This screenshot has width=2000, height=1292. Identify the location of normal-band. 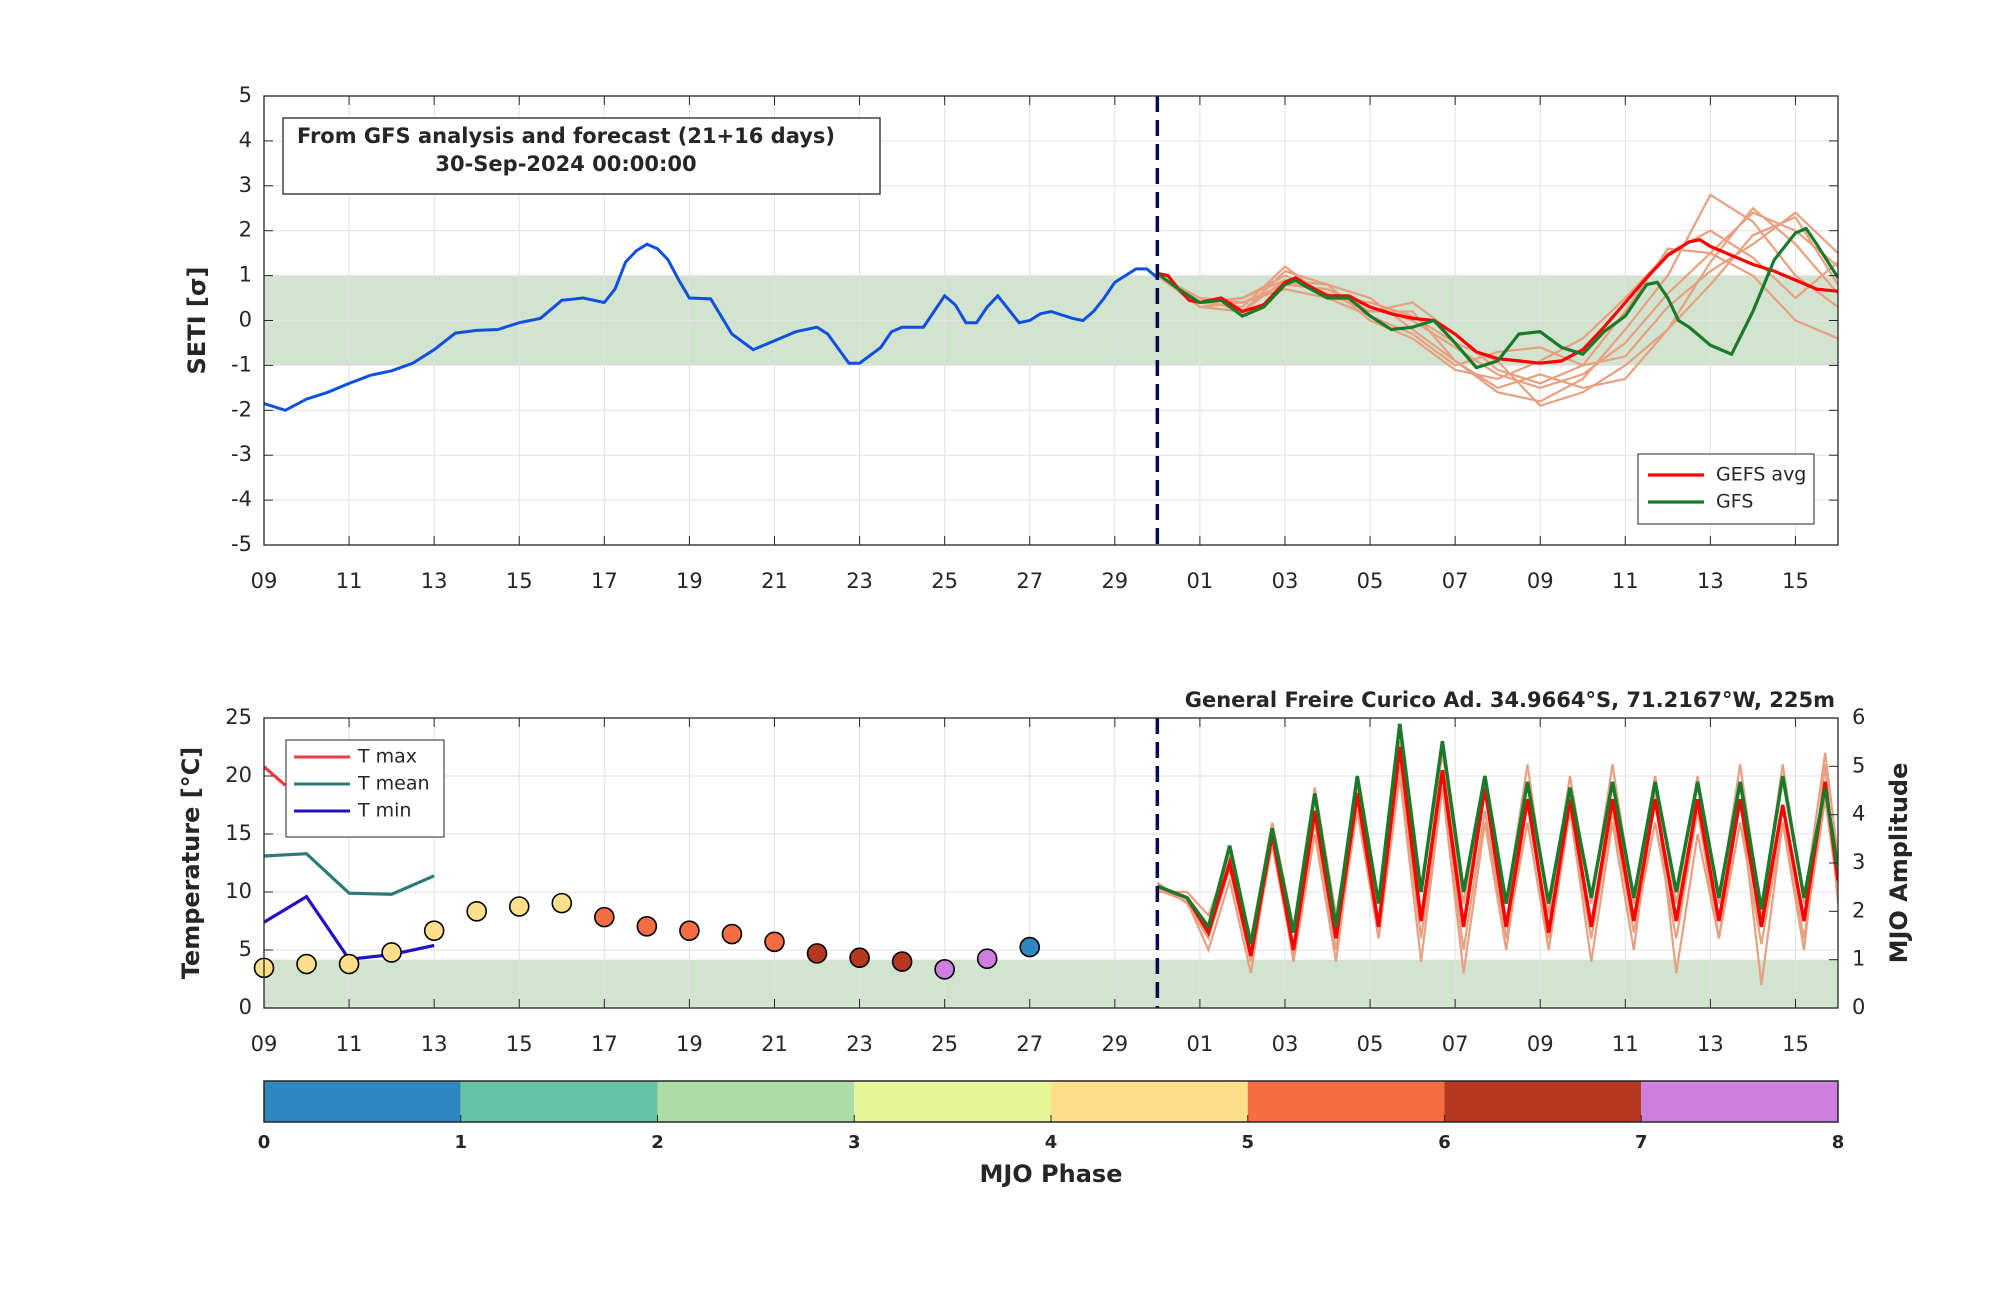
(1051, 983).